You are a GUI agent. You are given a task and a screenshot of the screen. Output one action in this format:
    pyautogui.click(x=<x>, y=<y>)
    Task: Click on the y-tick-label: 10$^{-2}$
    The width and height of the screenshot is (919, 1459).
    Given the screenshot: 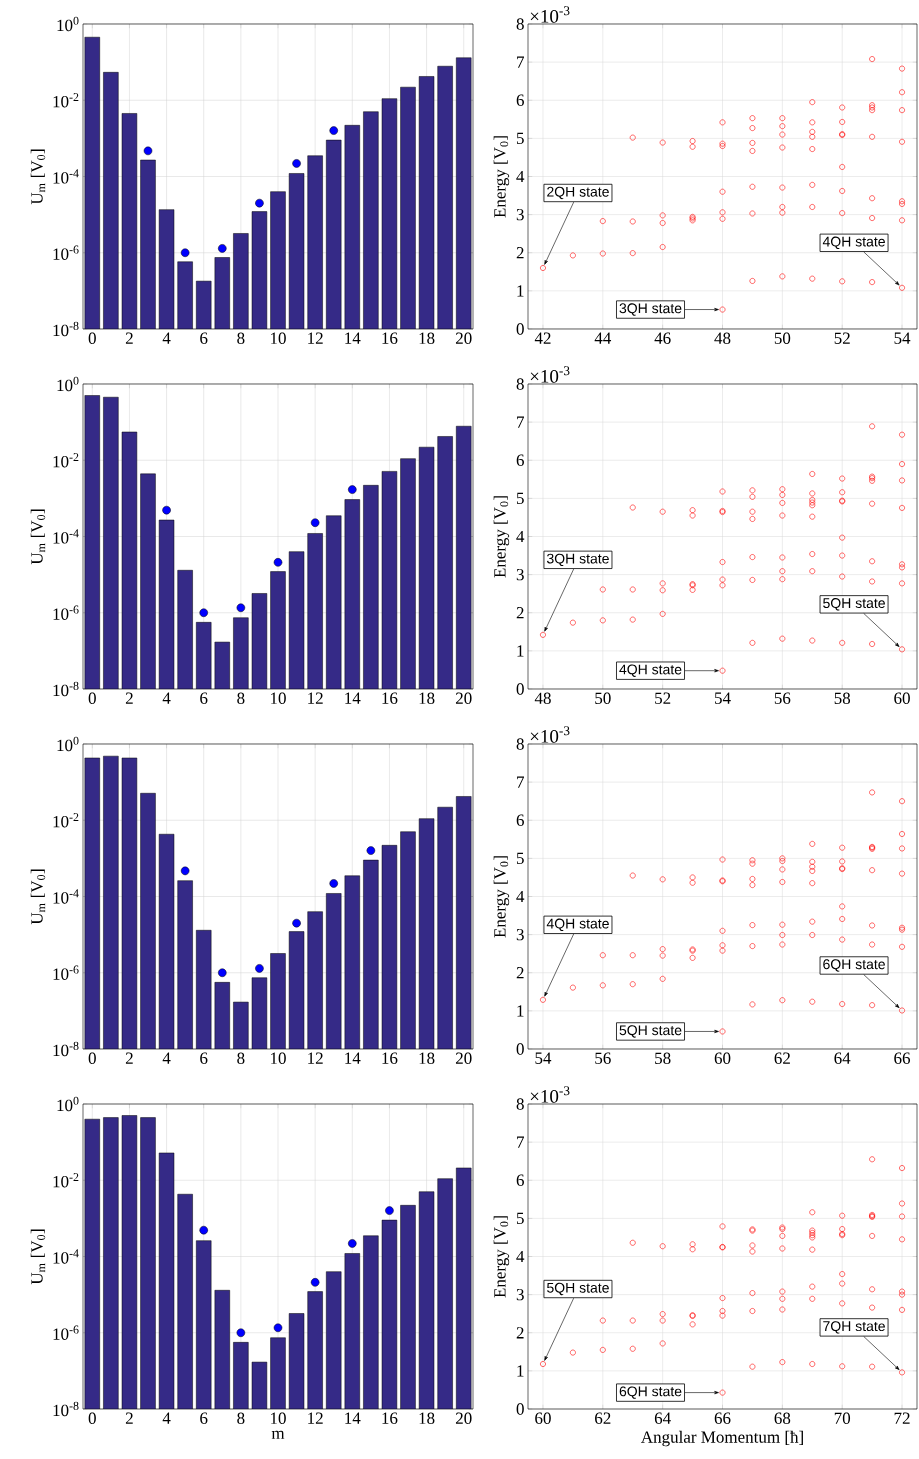 What is the action you would take?
    pyautogui.click(x=66, y=460)
    